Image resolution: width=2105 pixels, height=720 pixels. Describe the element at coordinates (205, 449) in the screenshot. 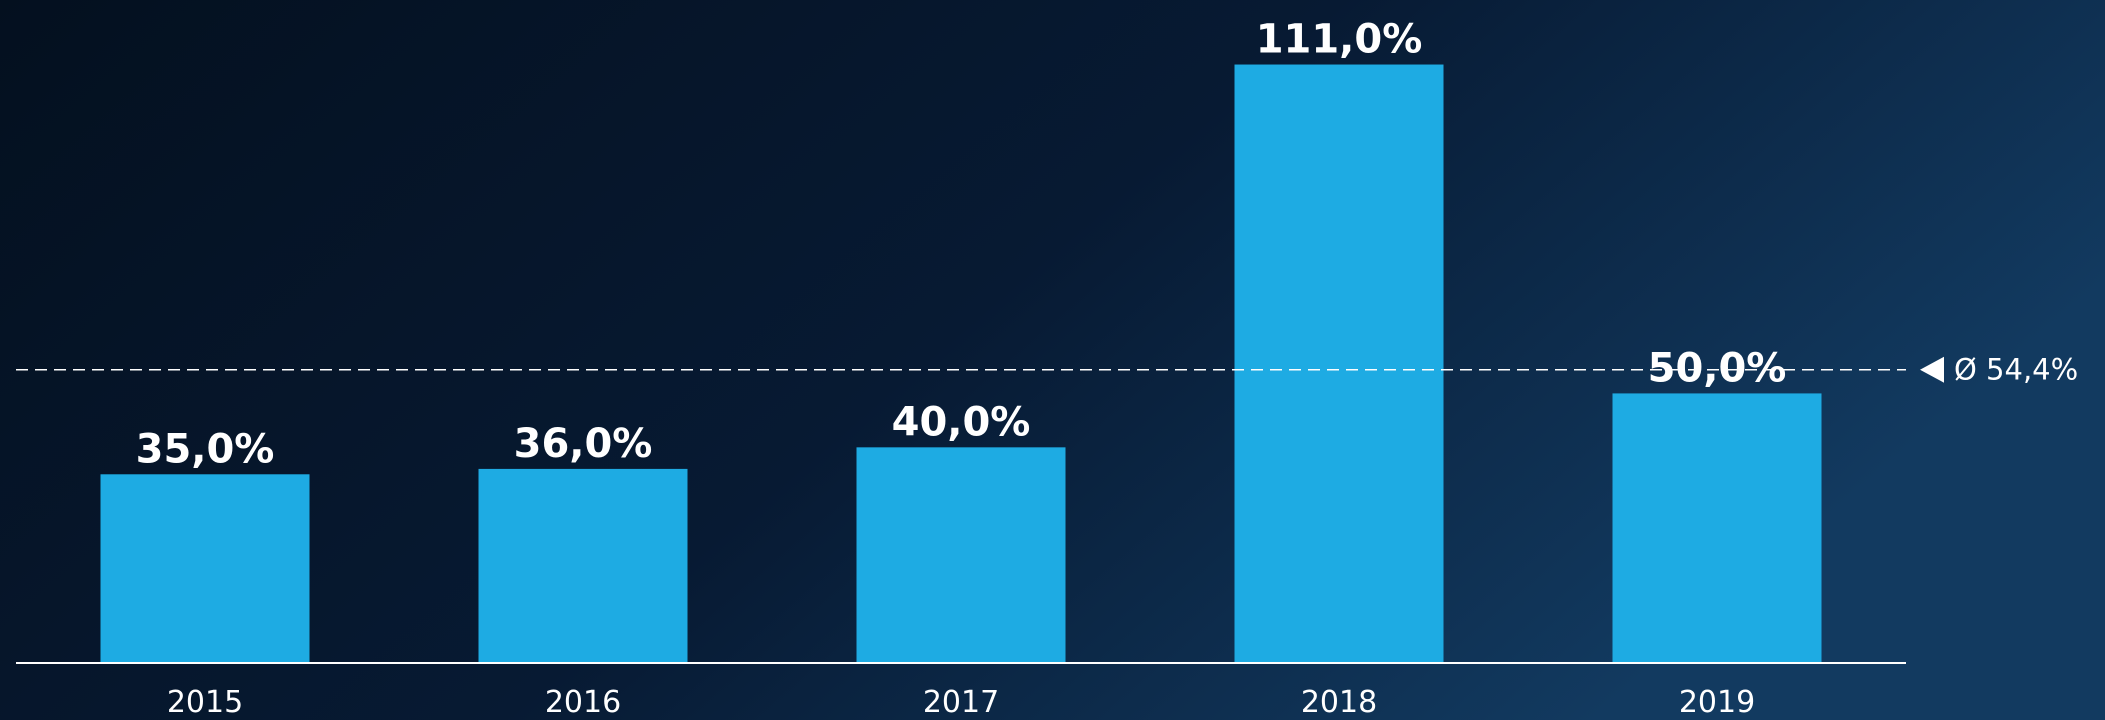

I see `value-label: 35,0%` at that location.